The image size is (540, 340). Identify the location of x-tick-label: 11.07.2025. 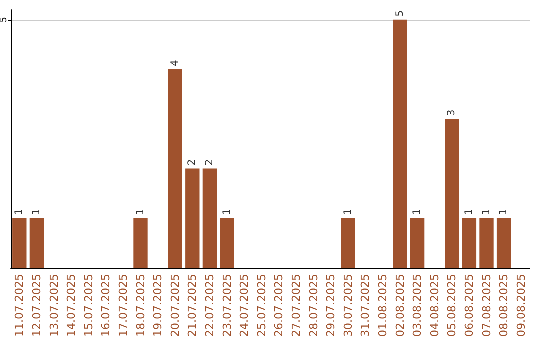
(19, 306).